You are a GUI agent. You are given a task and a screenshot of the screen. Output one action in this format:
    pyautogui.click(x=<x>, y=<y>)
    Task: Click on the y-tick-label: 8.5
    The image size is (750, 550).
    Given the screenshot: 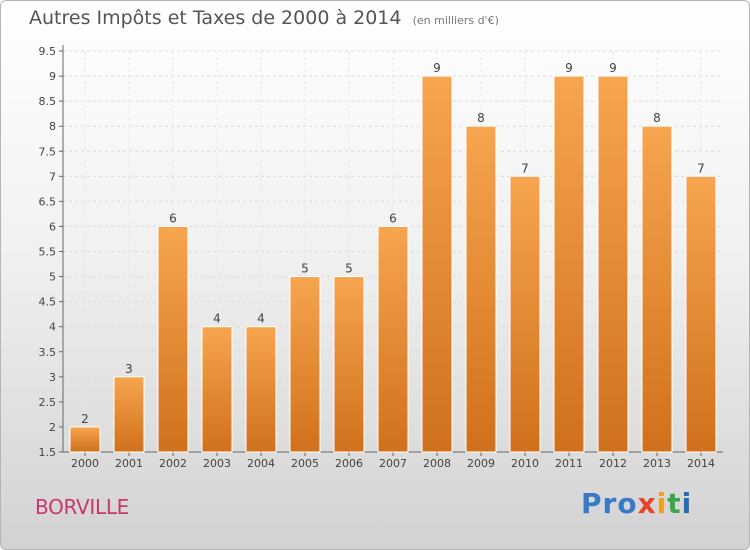 What is the action you would take?
    pyautogui.click(x=48, y=101)
    